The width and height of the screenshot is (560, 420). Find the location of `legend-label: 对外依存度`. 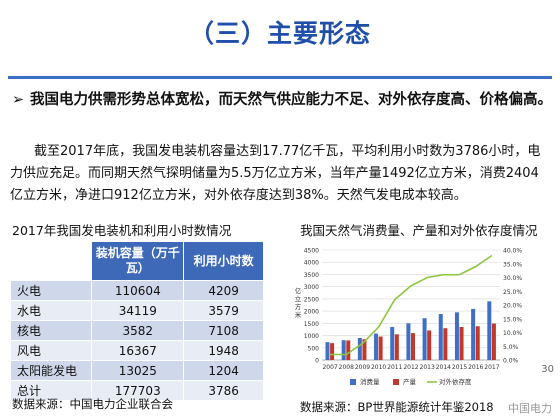

legend-label: 对外依存度 is located at coordinates (455, 381).